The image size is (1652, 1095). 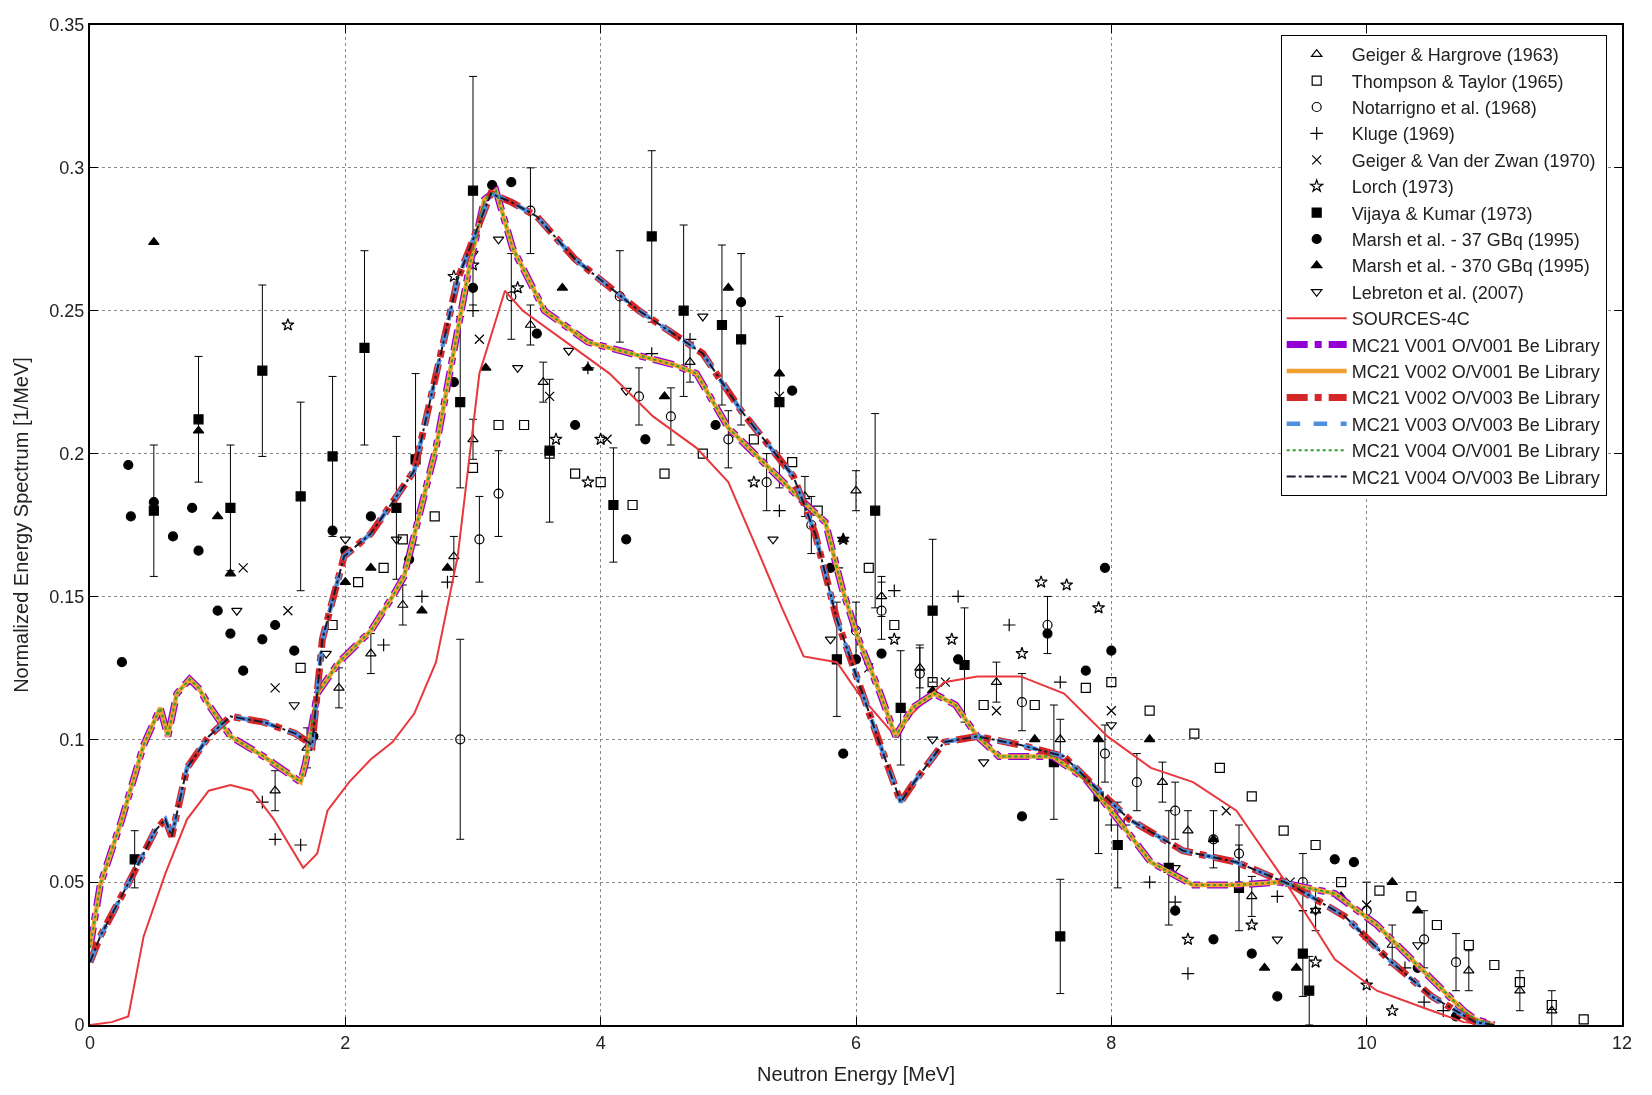 What do you see at coordinates (1444, 108) in the screenshot?
I see `legend-label: Notarrigno et al. (1968)` at bounding box center [1444, 108].